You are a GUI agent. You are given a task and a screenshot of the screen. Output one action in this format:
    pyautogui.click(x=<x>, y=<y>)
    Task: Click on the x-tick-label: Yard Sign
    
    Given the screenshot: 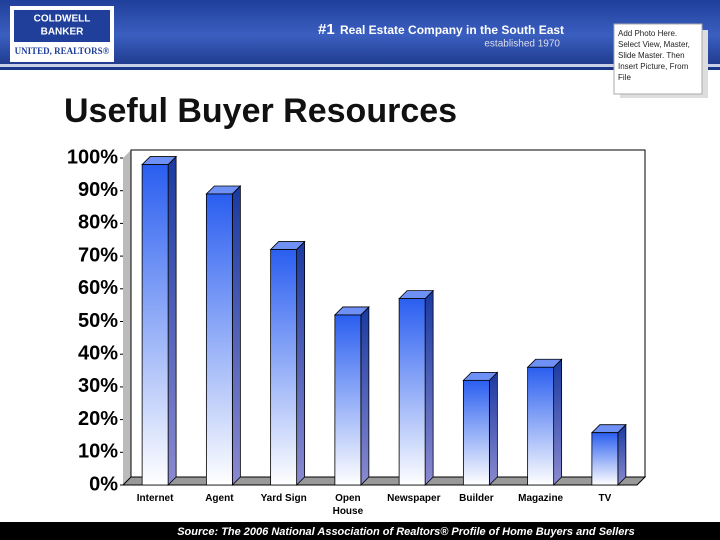 What is the action you would take?
    pyautogui.click(x=283, y=498)
    